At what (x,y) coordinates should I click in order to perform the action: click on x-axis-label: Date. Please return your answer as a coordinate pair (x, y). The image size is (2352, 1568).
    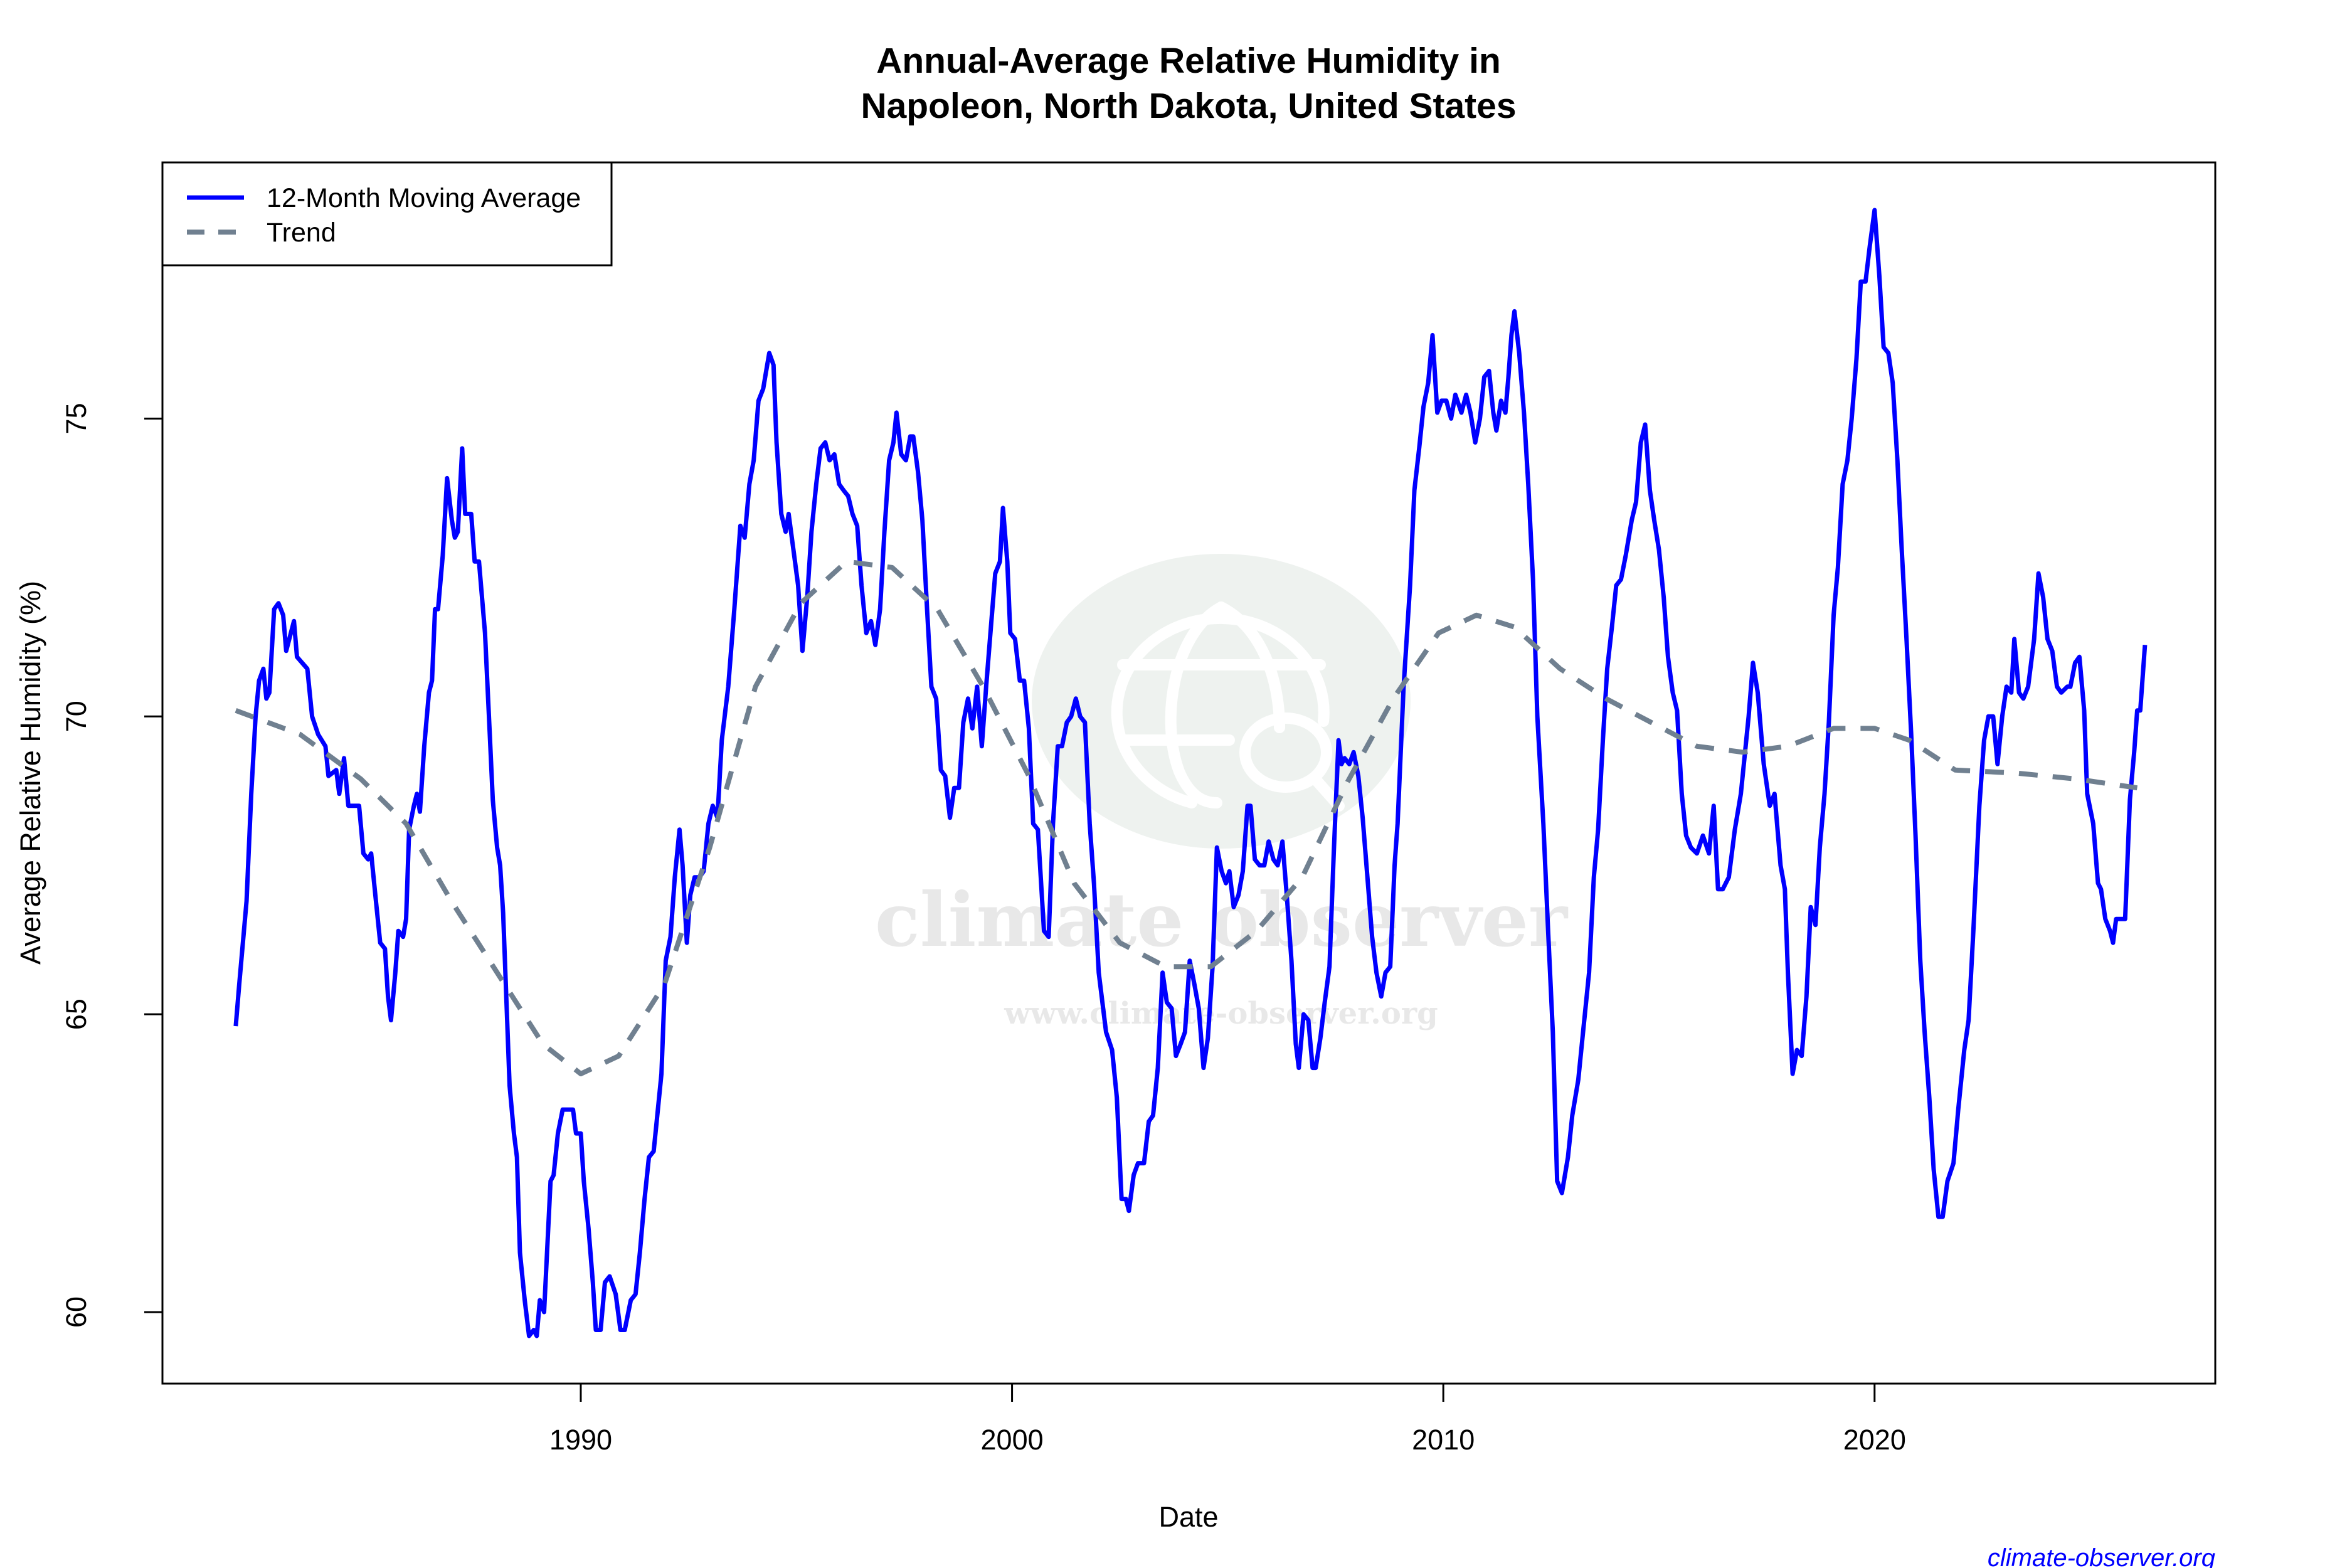
    Looking at the image, I should click on (1188, 1517).